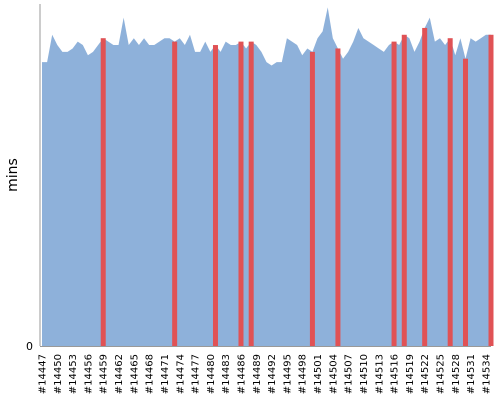 Image resolution: width=500 pixels, height=400 pixels. Describe the element at coordinates (13, 175) in the screenshot. I see `y-axis-label: mins` at that location.